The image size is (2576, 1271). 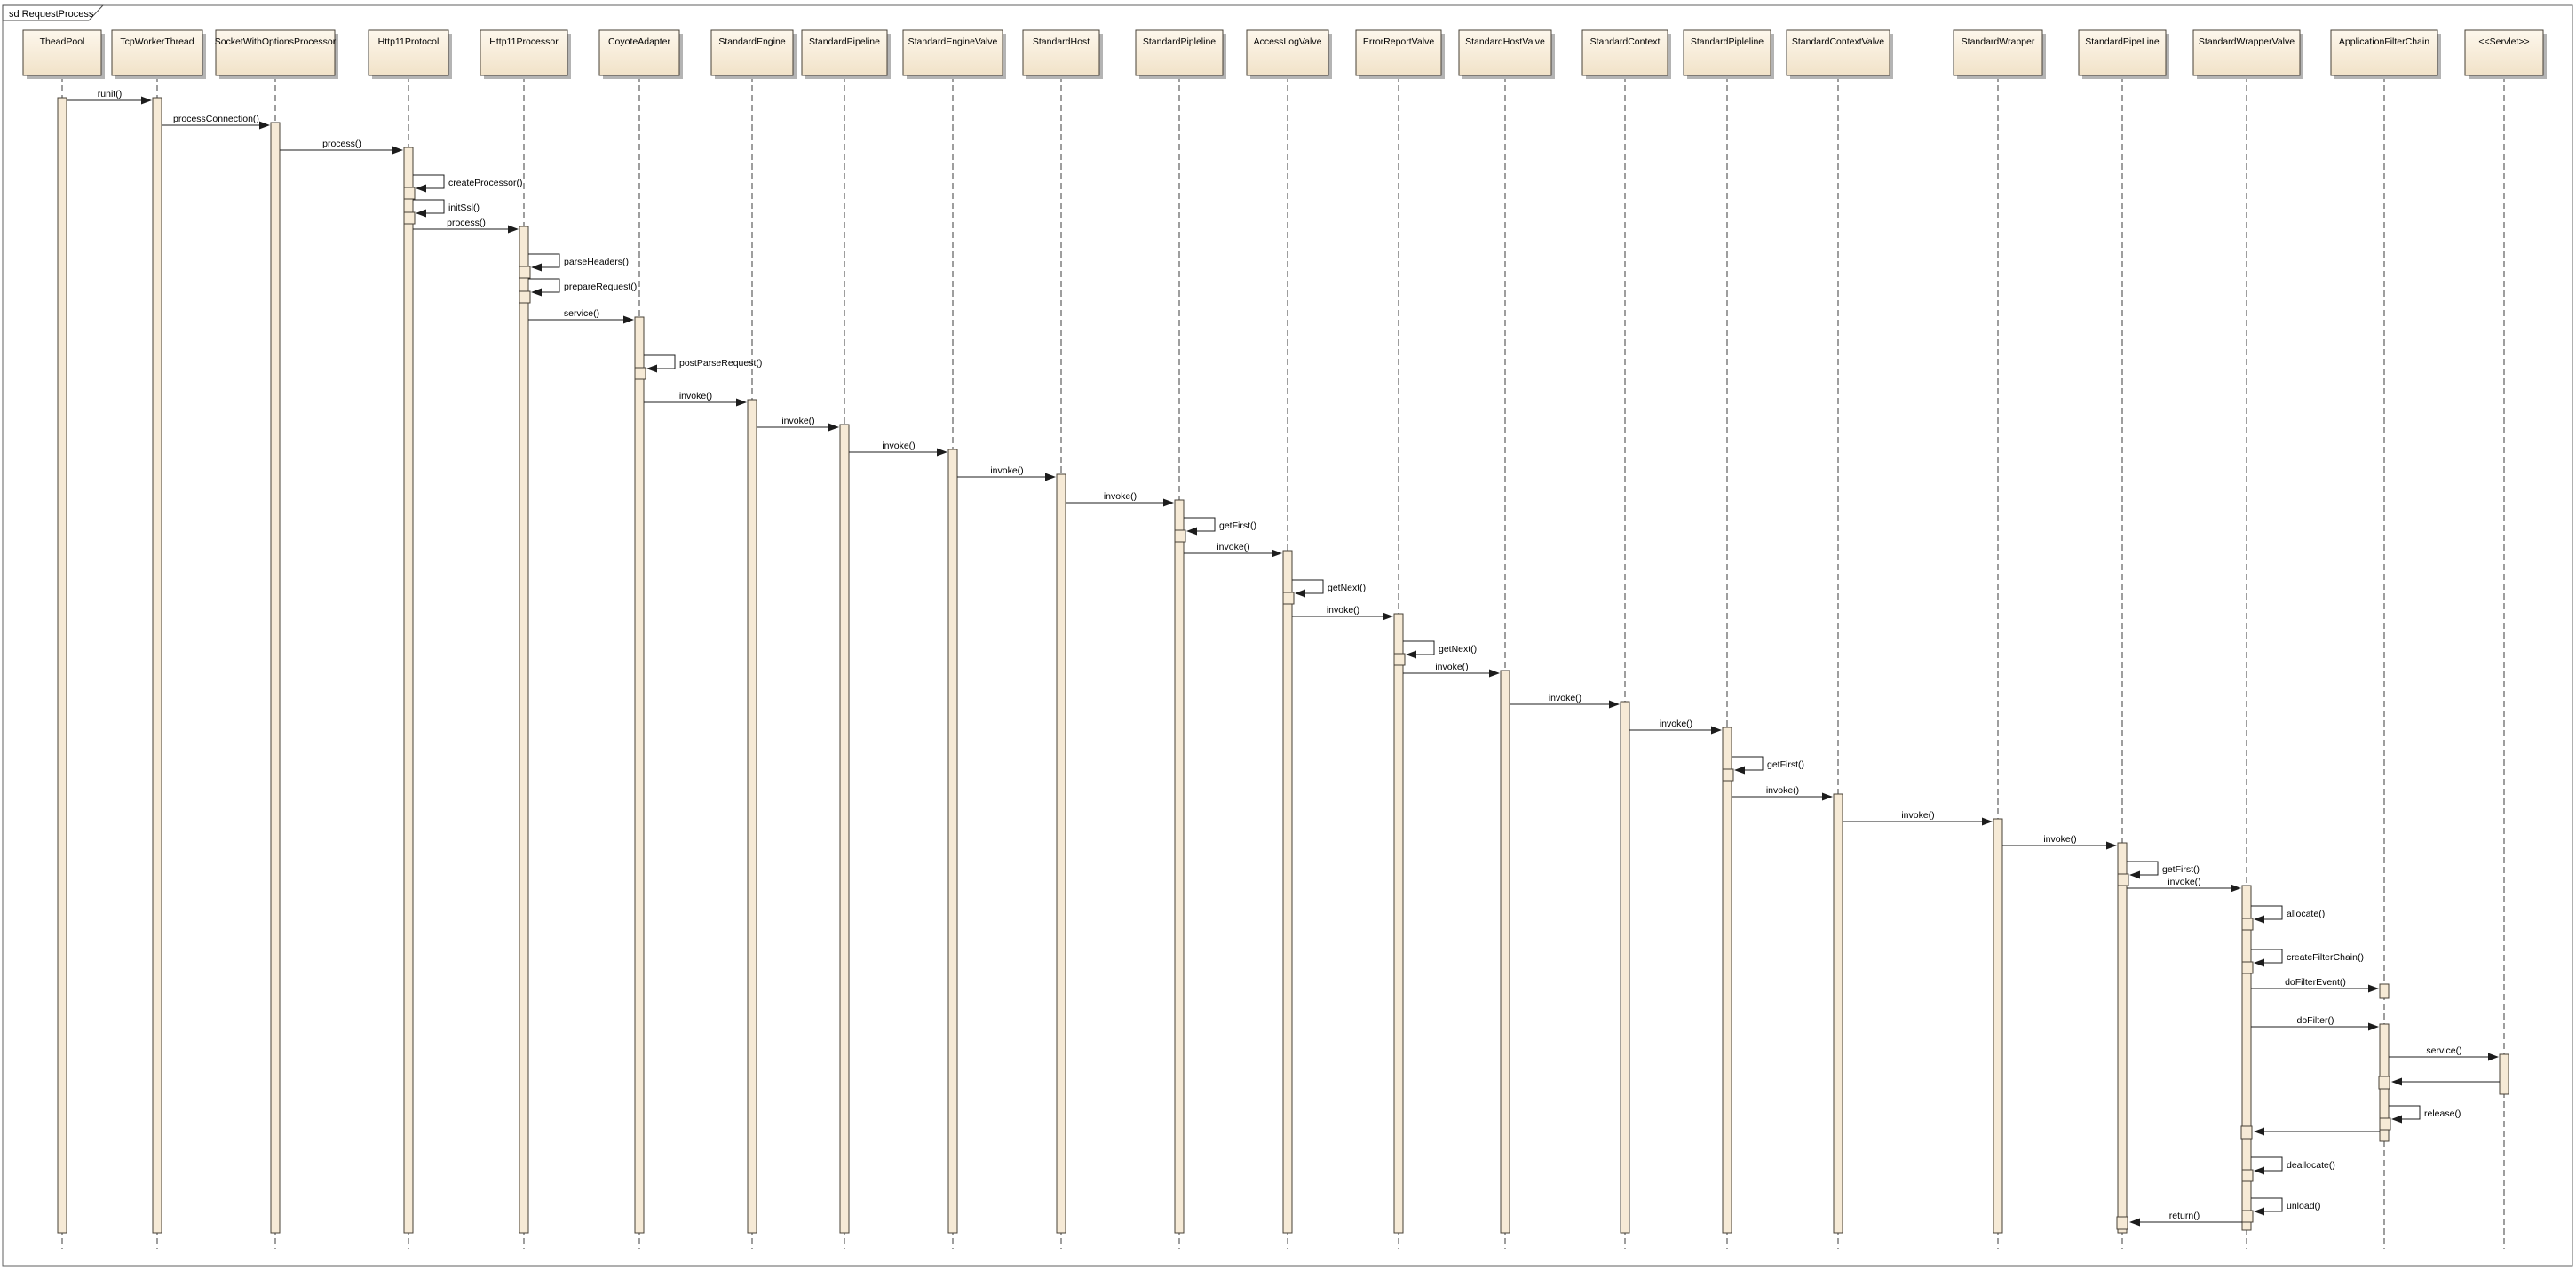 I want to click on message-label-preparerequest-7: prepareRequest(), so click(x=601, y=287).